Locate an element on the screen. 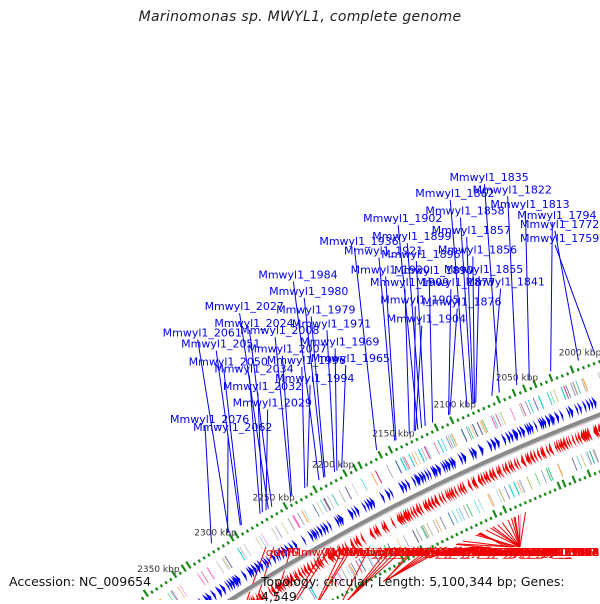  gene-label: Mmwyl1_2091 is located at coordinates (331, 552).